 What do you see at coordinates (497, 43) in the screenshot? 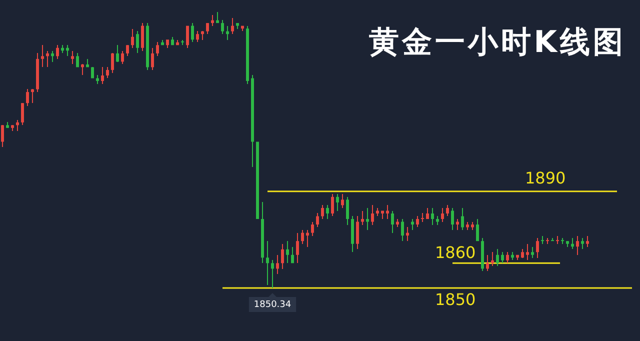
I see `text: 黄金一小时K线图` at bounding box center [497, 43].